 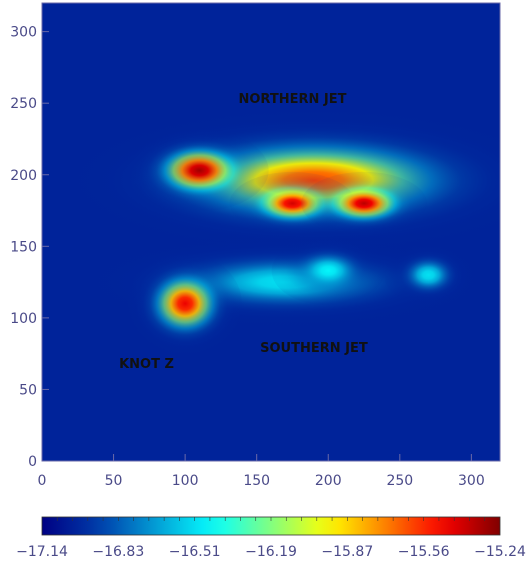 I want to click on x-tick-label: 100, so click(x=185, y=481).